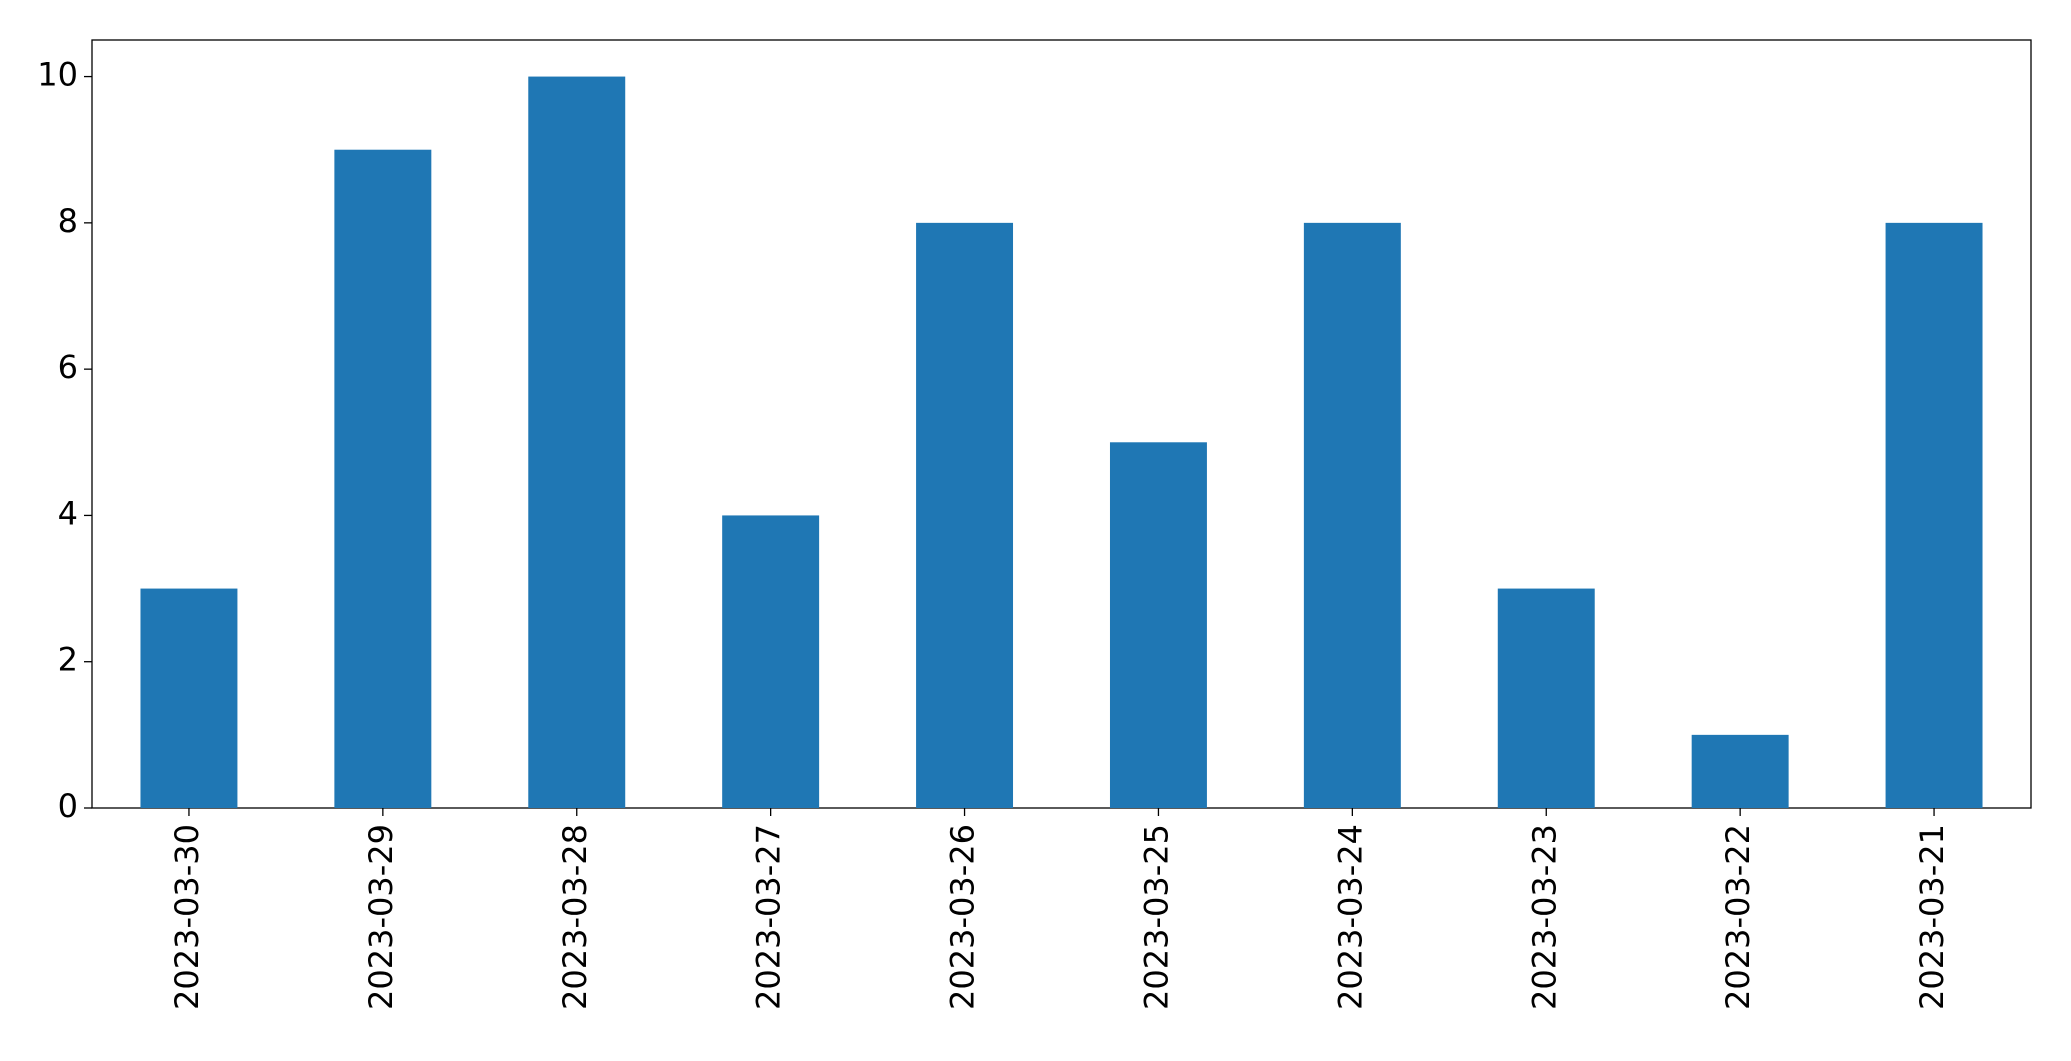  I want to click on y-tick-label: 6, so click(68, 367).